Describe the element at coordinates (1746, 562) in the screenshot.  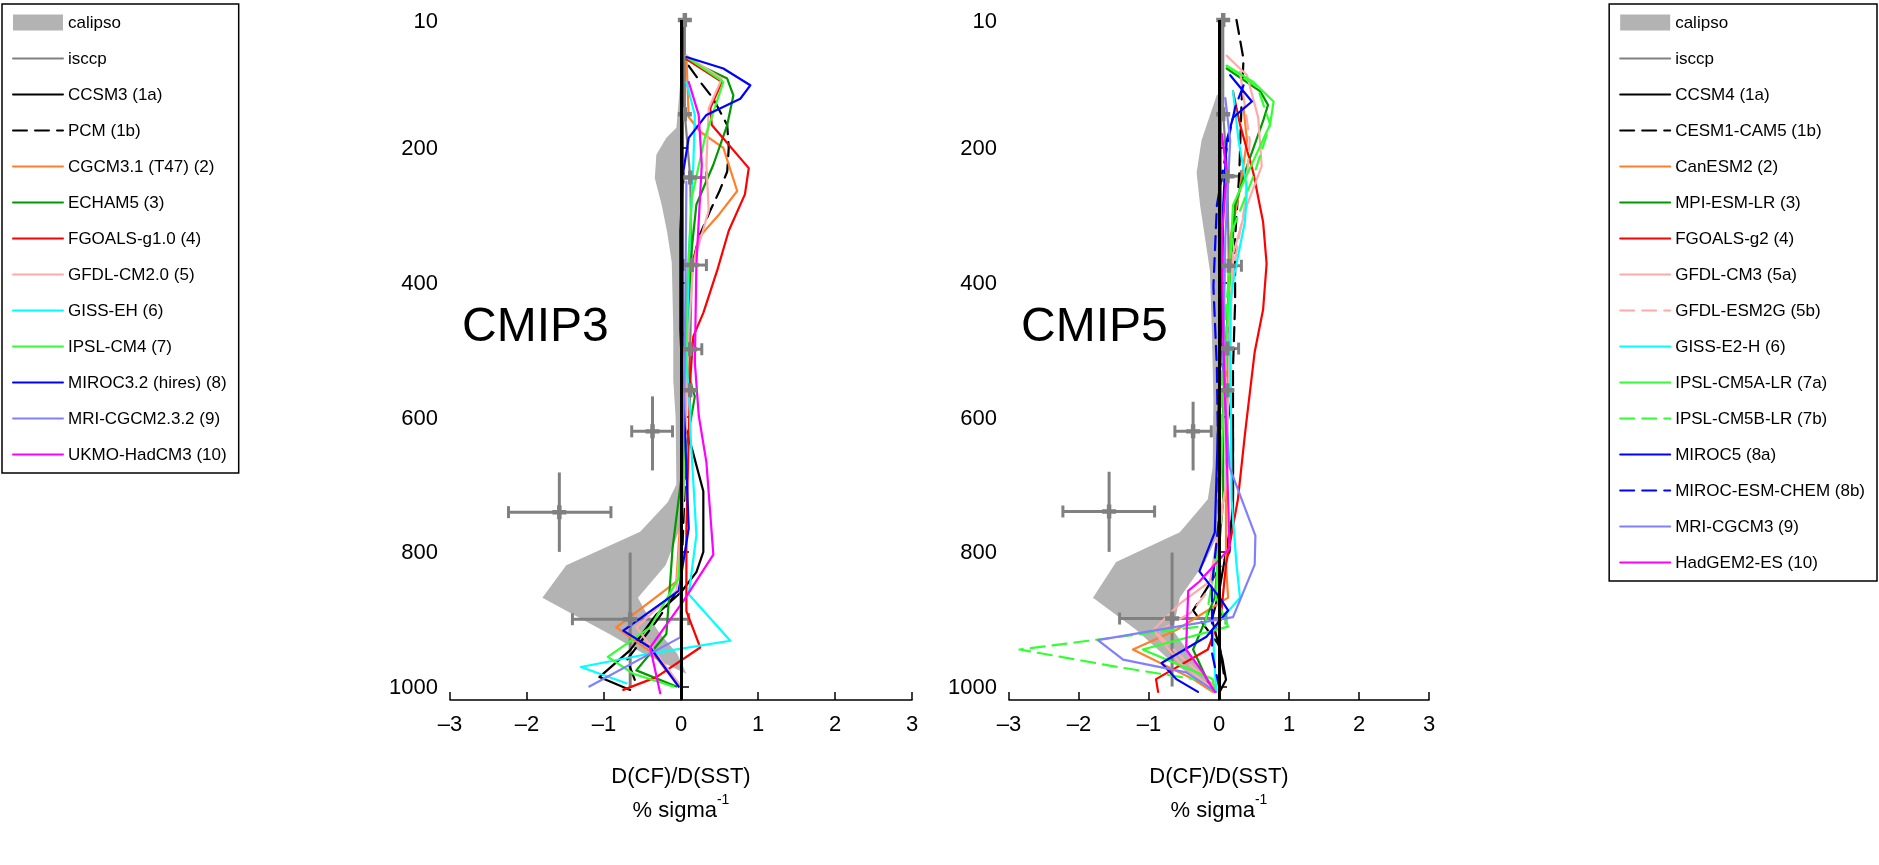
I see `legend-label: HadGEM2-ES (10)` at that location.